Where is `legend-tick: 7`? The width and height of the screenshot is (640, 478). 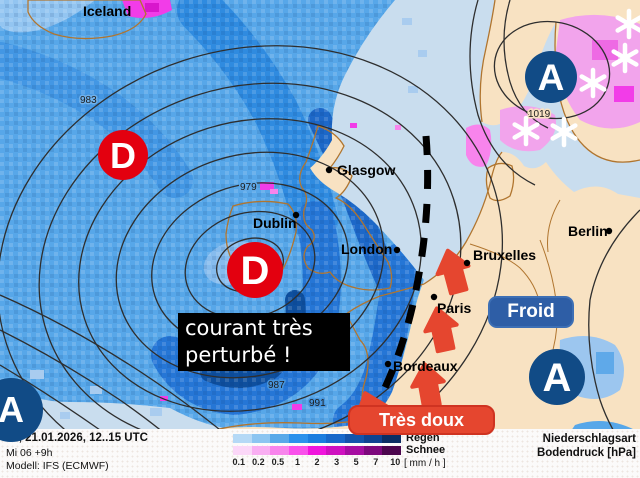
legend-tick: 7 is located at coordinates (376, 462).